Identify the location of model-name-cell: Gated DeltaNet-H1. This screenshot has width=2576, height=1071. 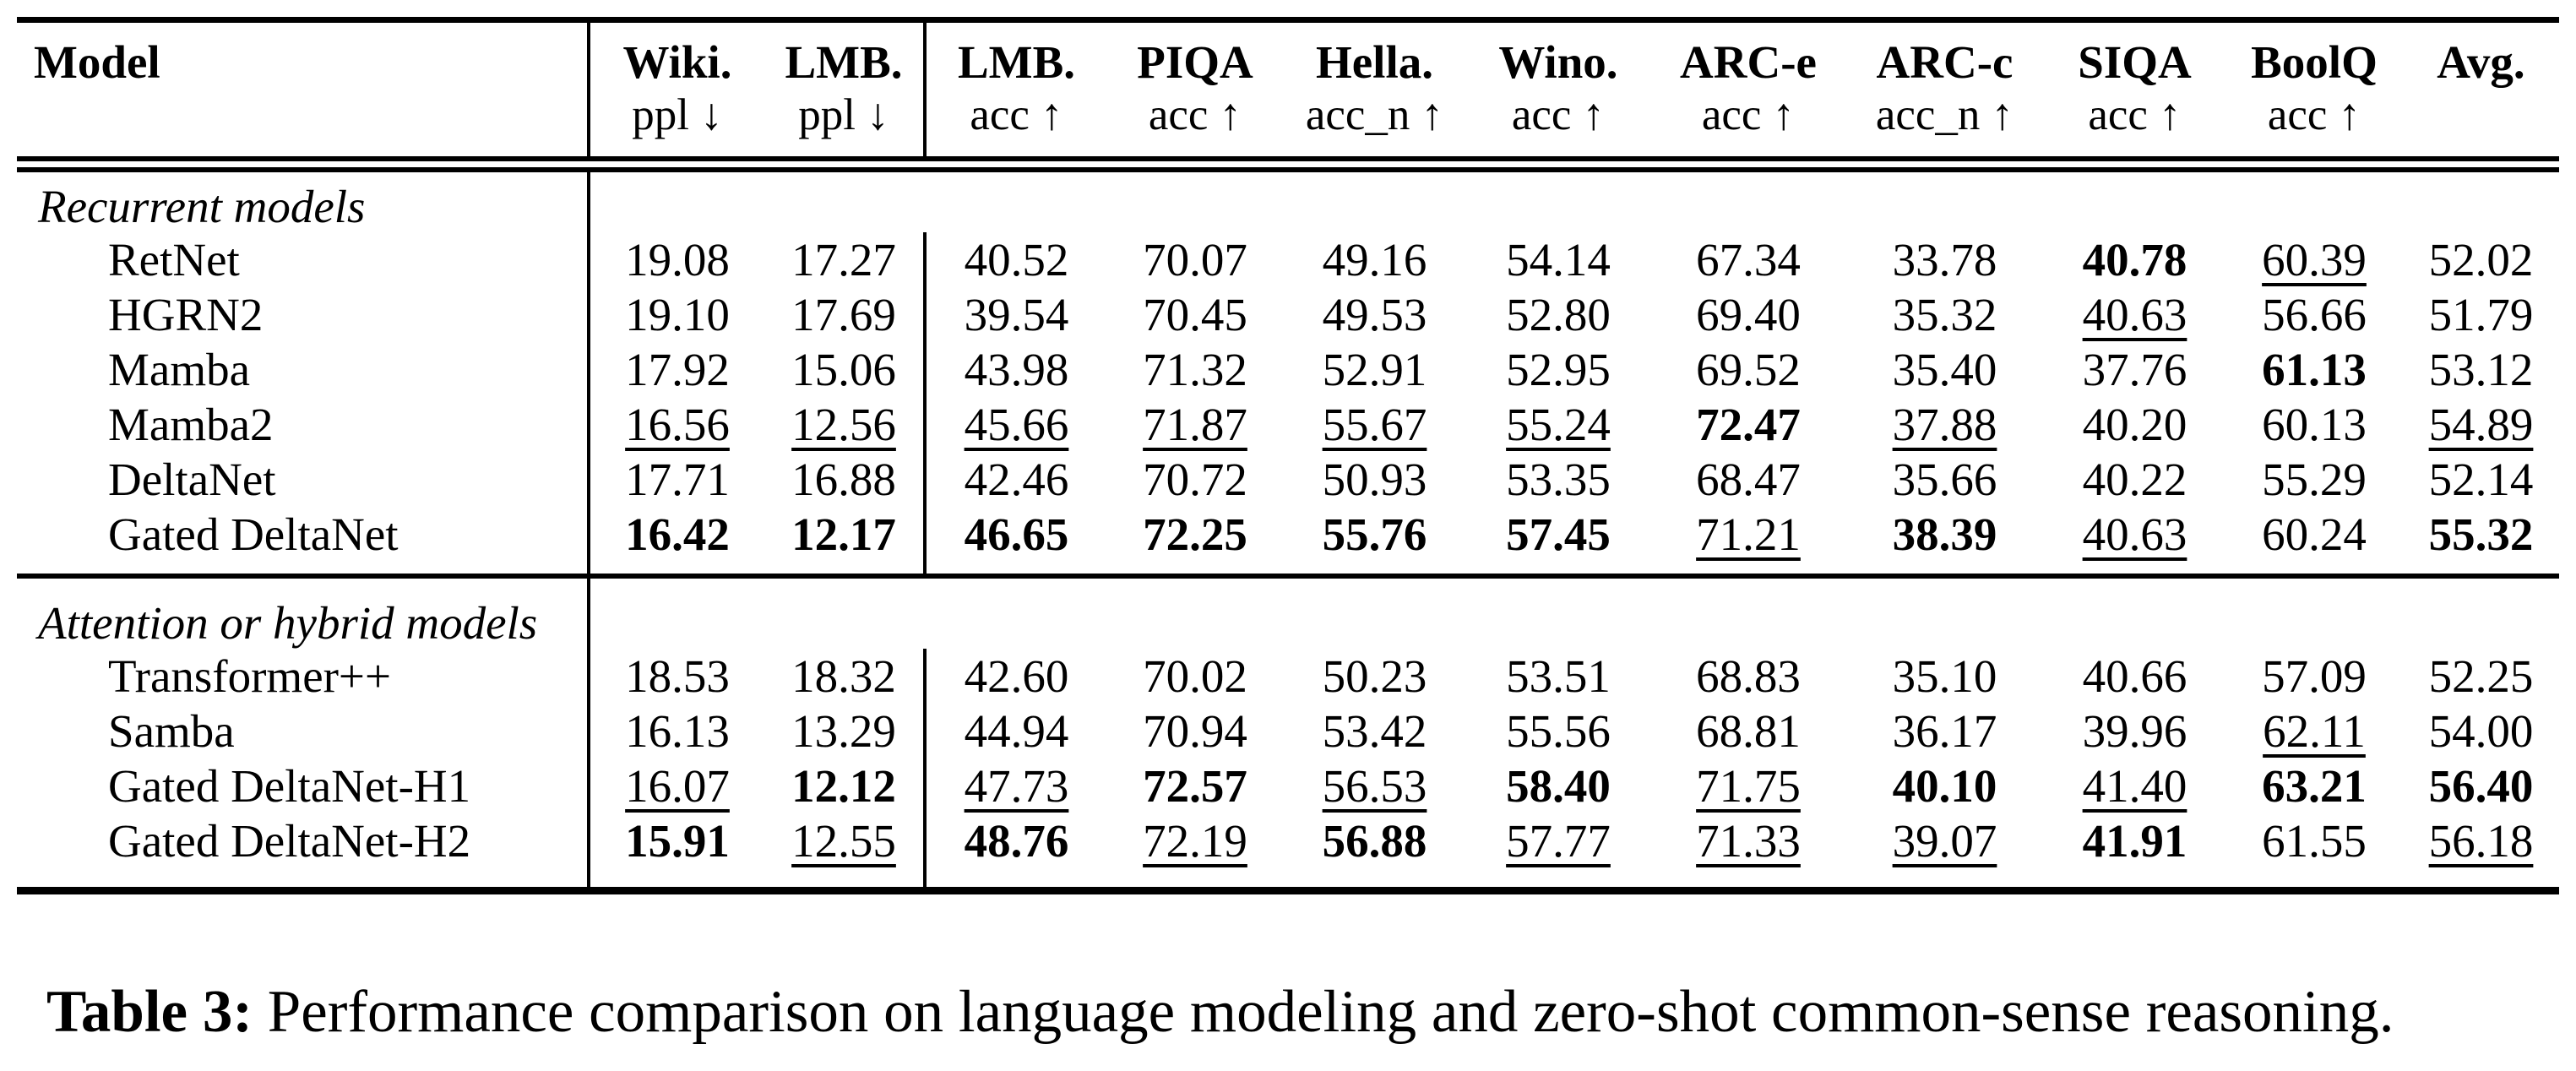
(303, 785).